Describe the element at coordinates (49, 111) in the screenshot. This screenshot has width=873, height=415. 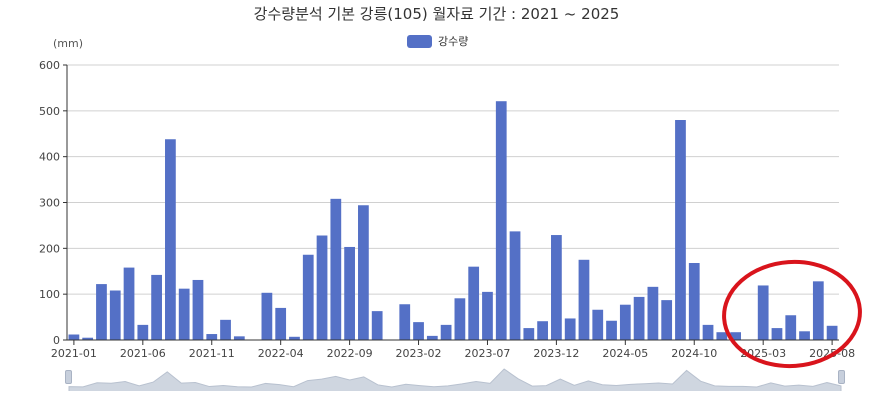
I see `y-tick-label: 500` at that location.